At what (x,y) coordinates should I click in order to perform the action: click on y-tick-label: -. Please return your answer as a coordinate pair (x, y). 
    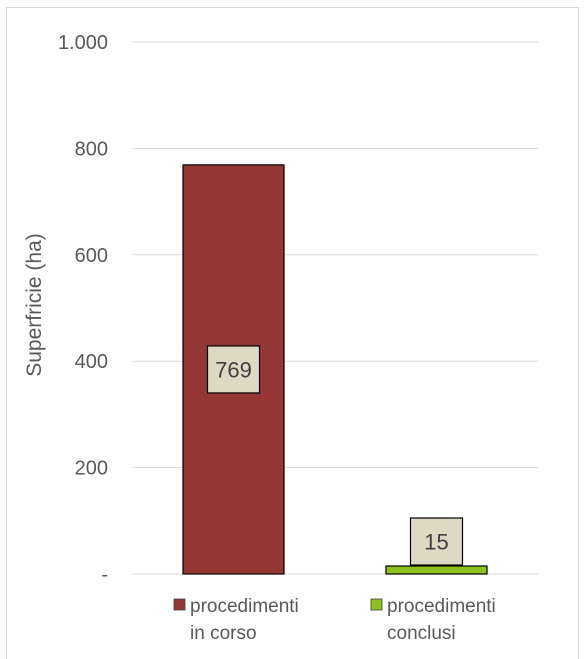
    Looking at the image, I should click on (104, 575).